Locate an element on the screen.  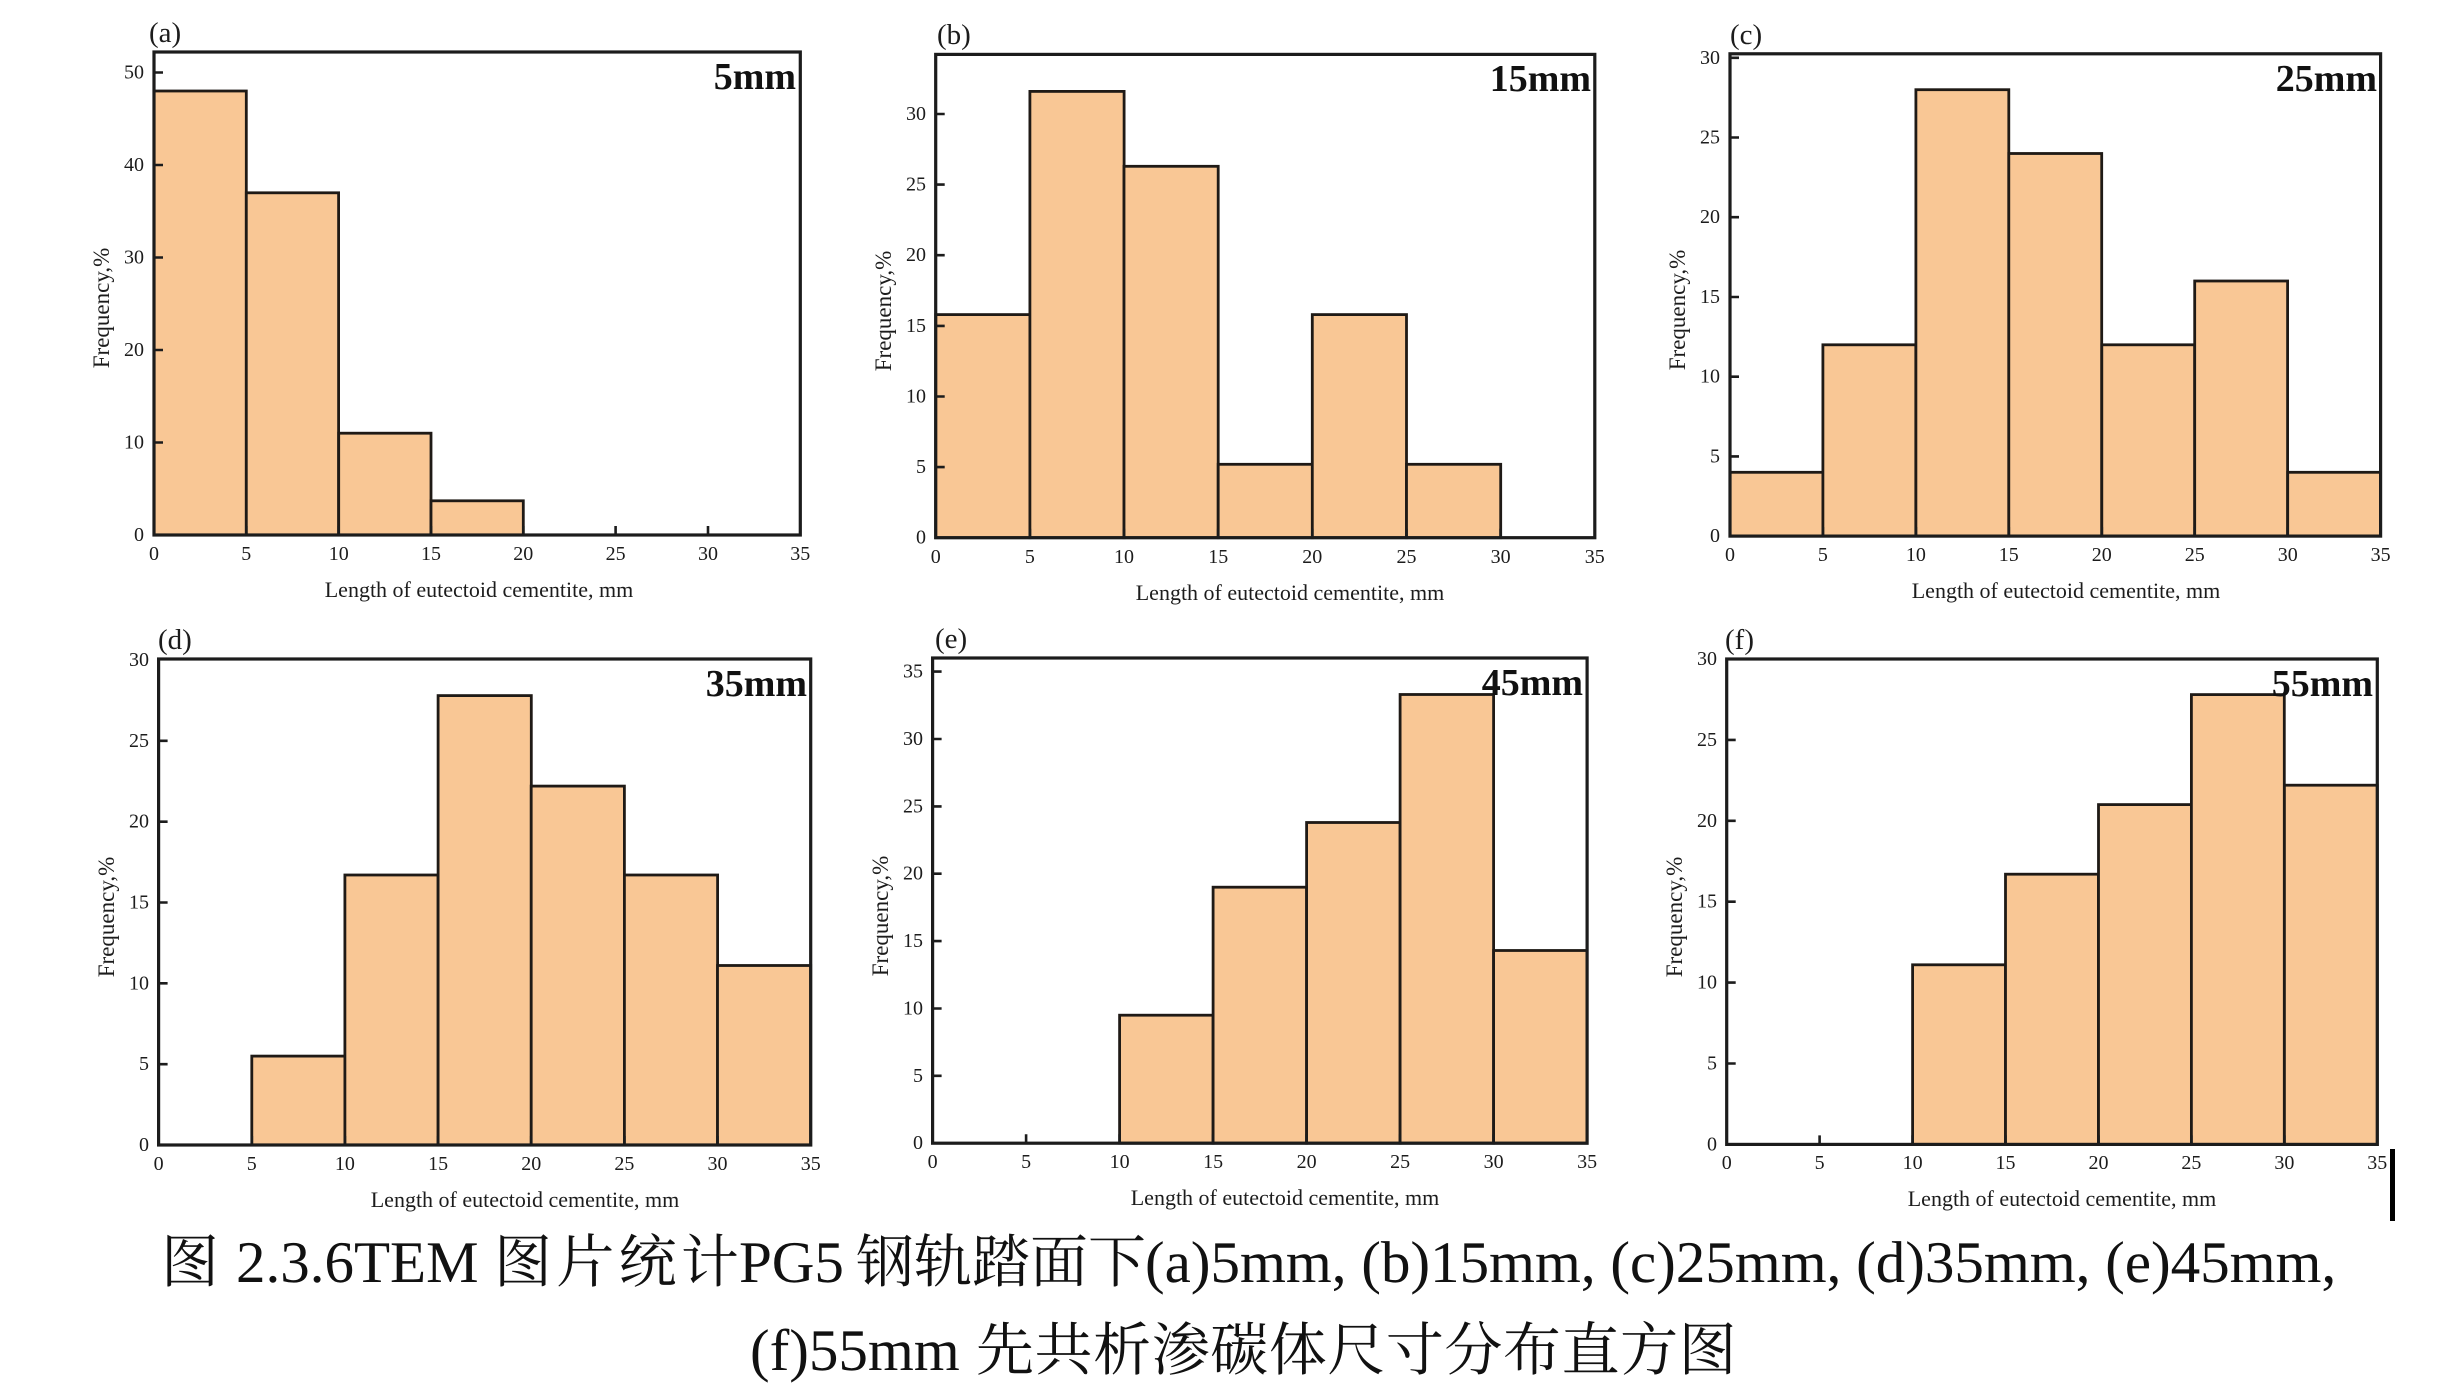
svg-text: (b) is located at coordinates (954, 35).